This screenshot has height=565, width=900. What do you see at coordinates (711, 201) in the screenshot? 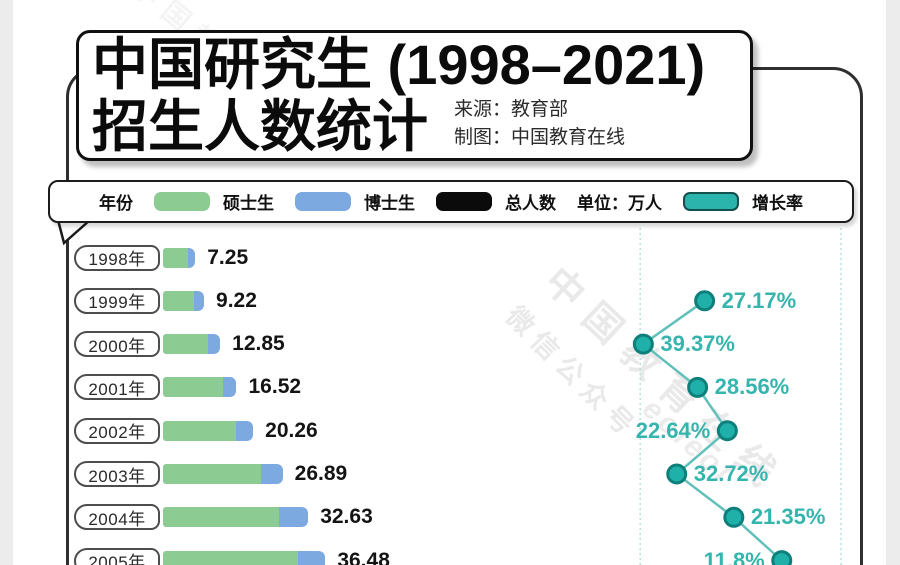
I see `growth-swatch-icon` at bounding box center [711, 201].